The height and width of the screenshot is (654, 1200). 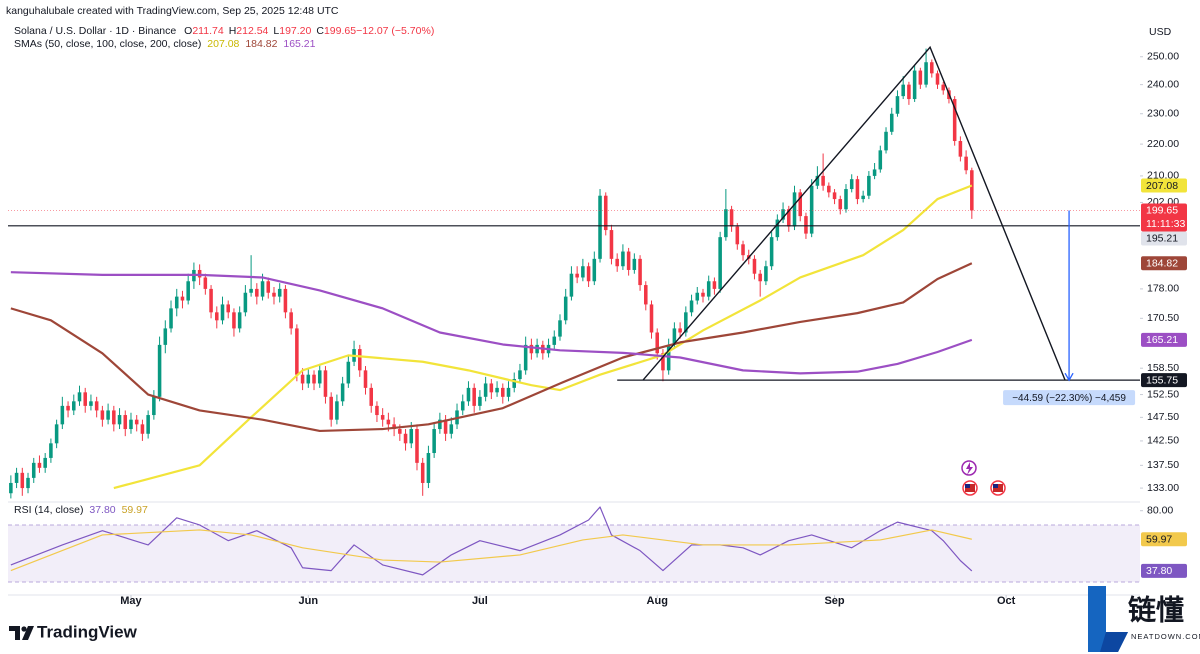 What do you see at coordinates (1163, 465) in the screenshot?
I see `y-tick-label: 137.50` at bounding box center [1163, 465].